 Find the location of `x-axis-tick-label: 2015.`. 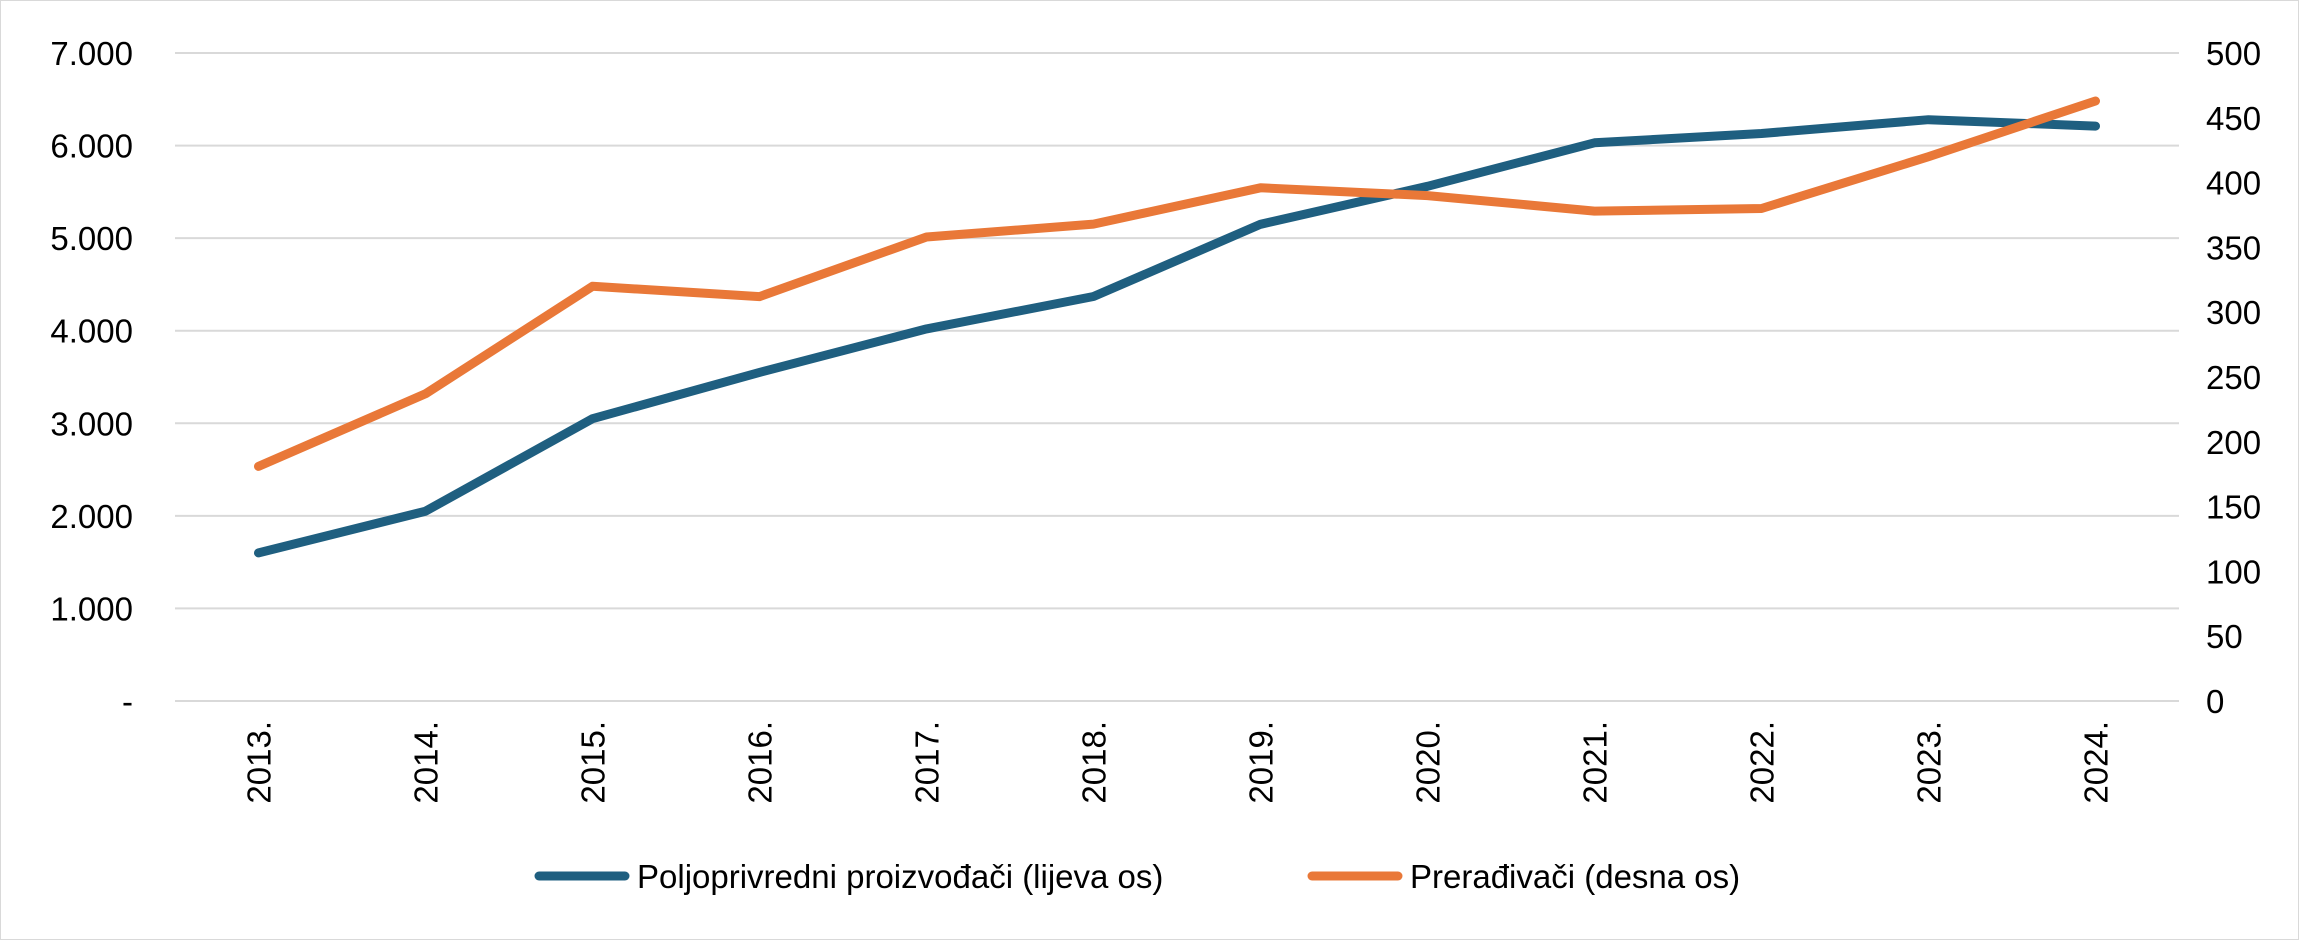

x-axis-tick-label: 2015. is located at coordinates (593, 762).